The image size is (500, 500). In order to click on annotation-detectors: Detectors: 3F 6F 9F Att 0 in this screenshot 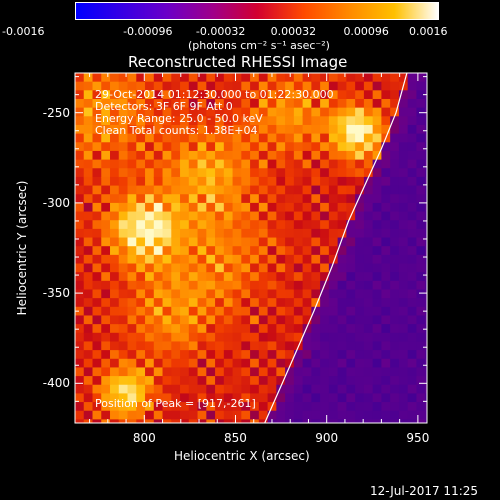, I will do `click(164, 106)`.